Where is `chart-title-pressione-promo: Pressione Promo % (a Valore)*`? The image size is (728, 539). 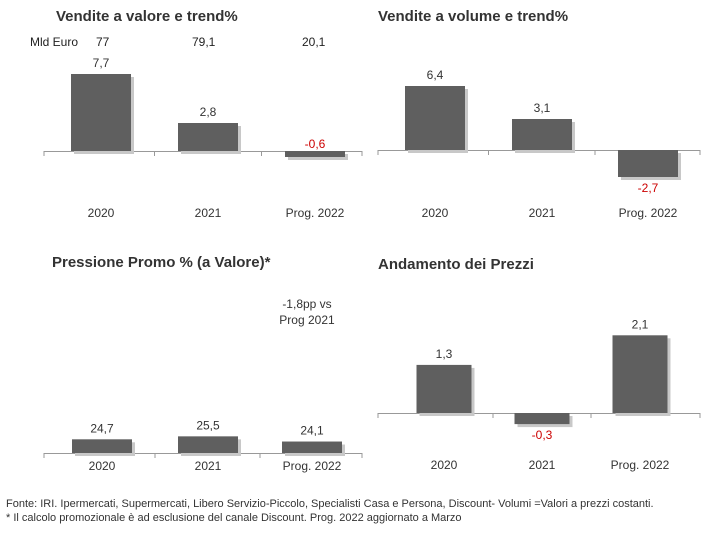 chart-title-pressione-promo: Pressione Promo % (a Valore)* is located at coordinates (161, 262).